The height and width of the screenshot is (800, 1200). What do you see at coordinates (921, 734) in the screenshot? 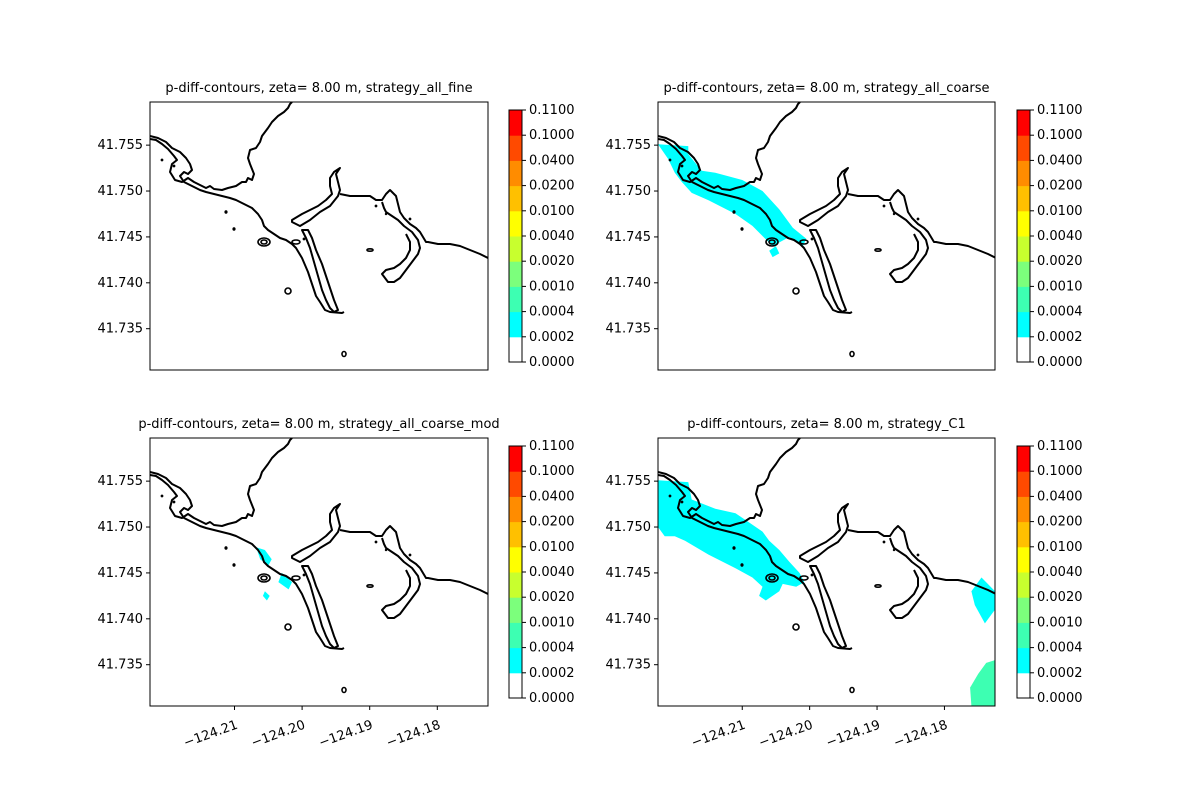
I see `x-tick-label: −124.18` at bounding box center [921, 734].